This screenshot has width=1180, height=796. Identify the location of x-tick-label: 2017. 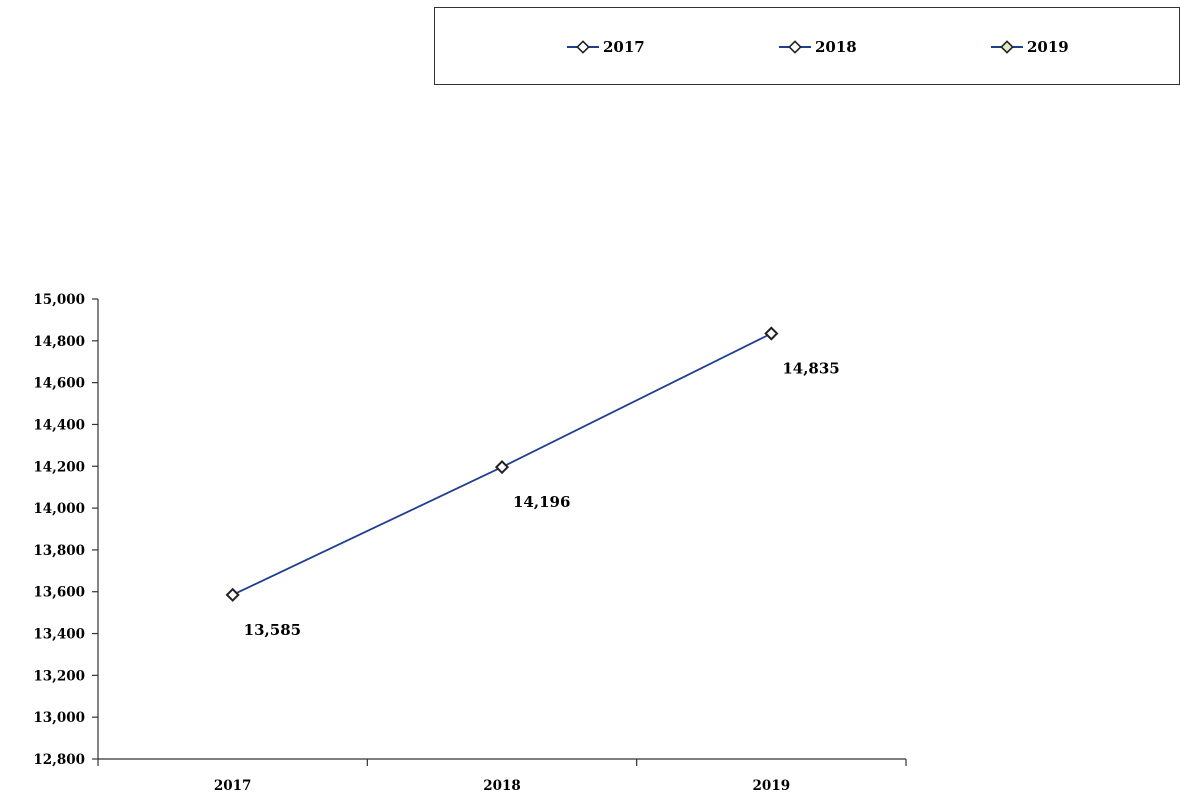
(233, 786).